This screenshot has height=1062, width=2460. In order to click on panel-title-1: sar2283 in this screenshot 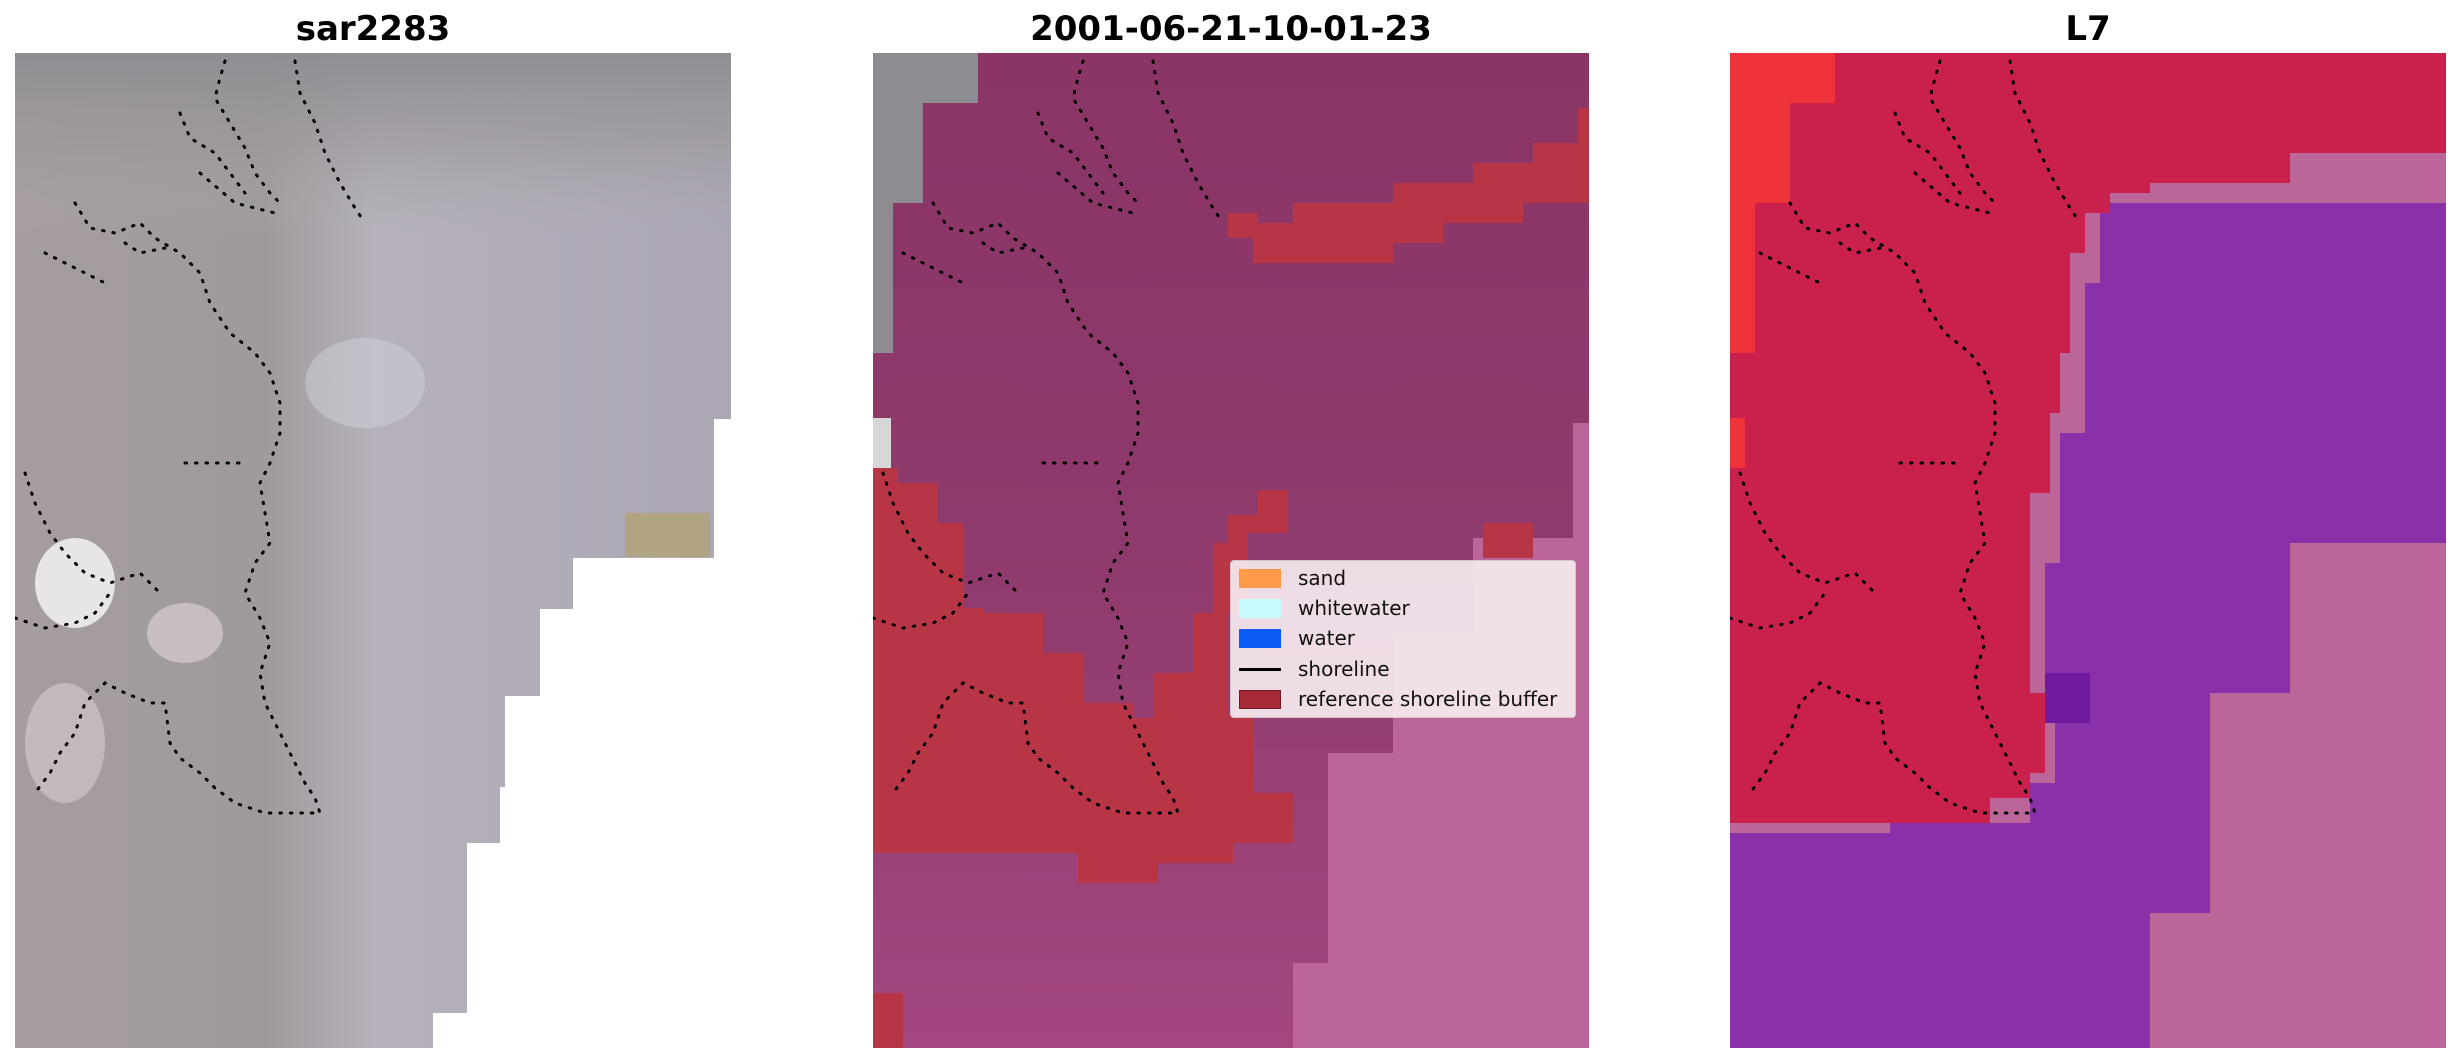, I will do `click(373, 29)`.